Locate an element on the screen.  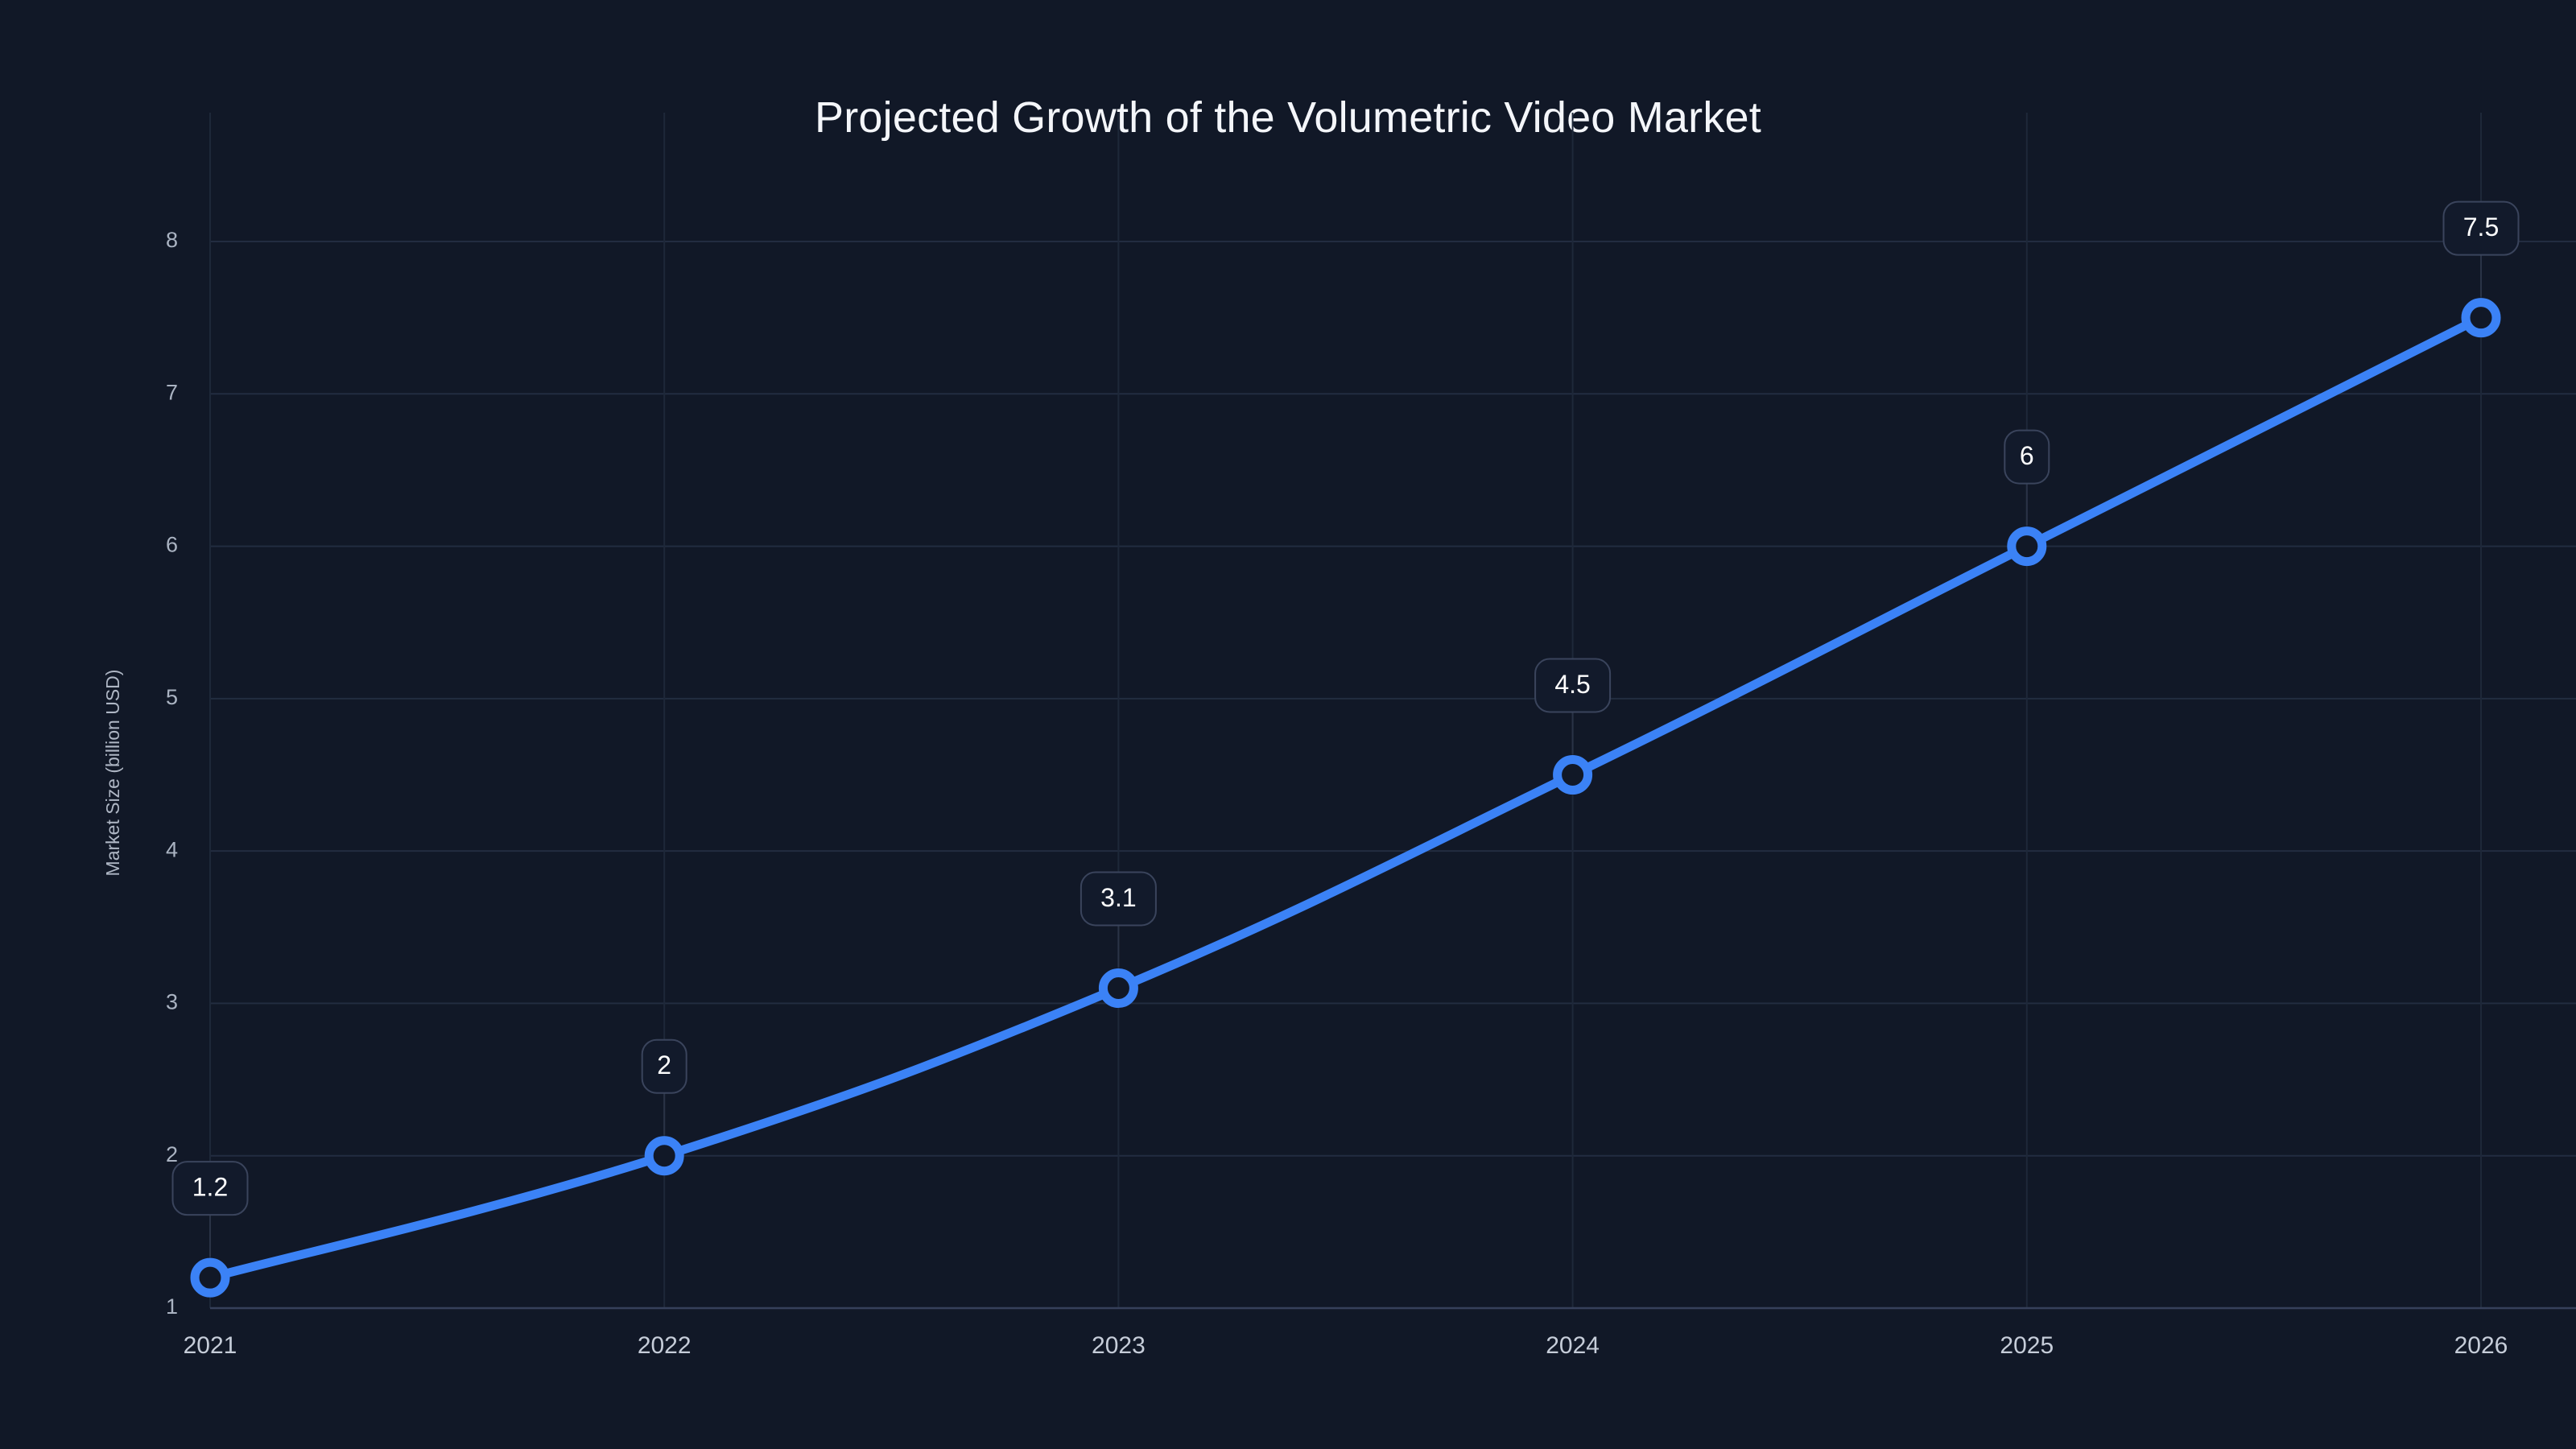
y-axis-tick-label: 6 is located at coordinates (172, 545).